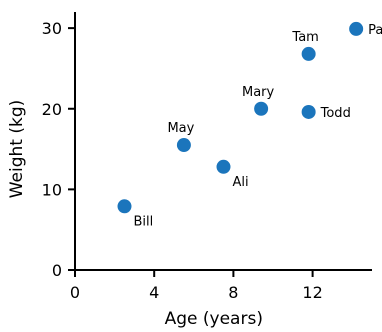 This screenshot has width=382, height=332. Describe the element at coordinates (304, 37) in the screenshot. I see `point-label-tam: Tam` at that location.